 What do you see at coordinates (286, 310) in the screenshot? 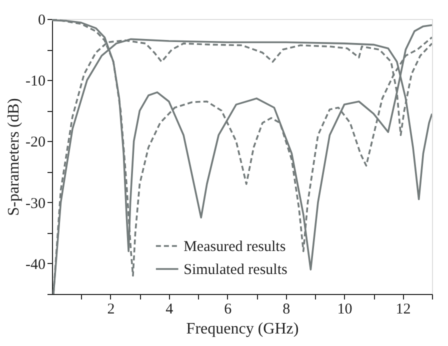
I see `x-tick-label: 8` at bounding box center [286, 310].